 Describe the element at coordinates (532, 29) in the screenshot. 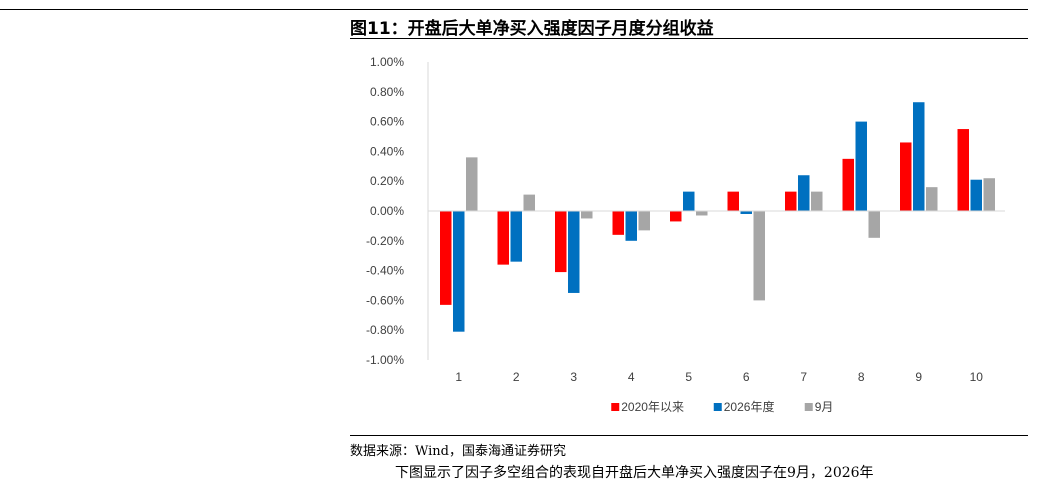

I see `figure-title: 图11：开盘后大单净买入强度因子月度分组收益` at that location.